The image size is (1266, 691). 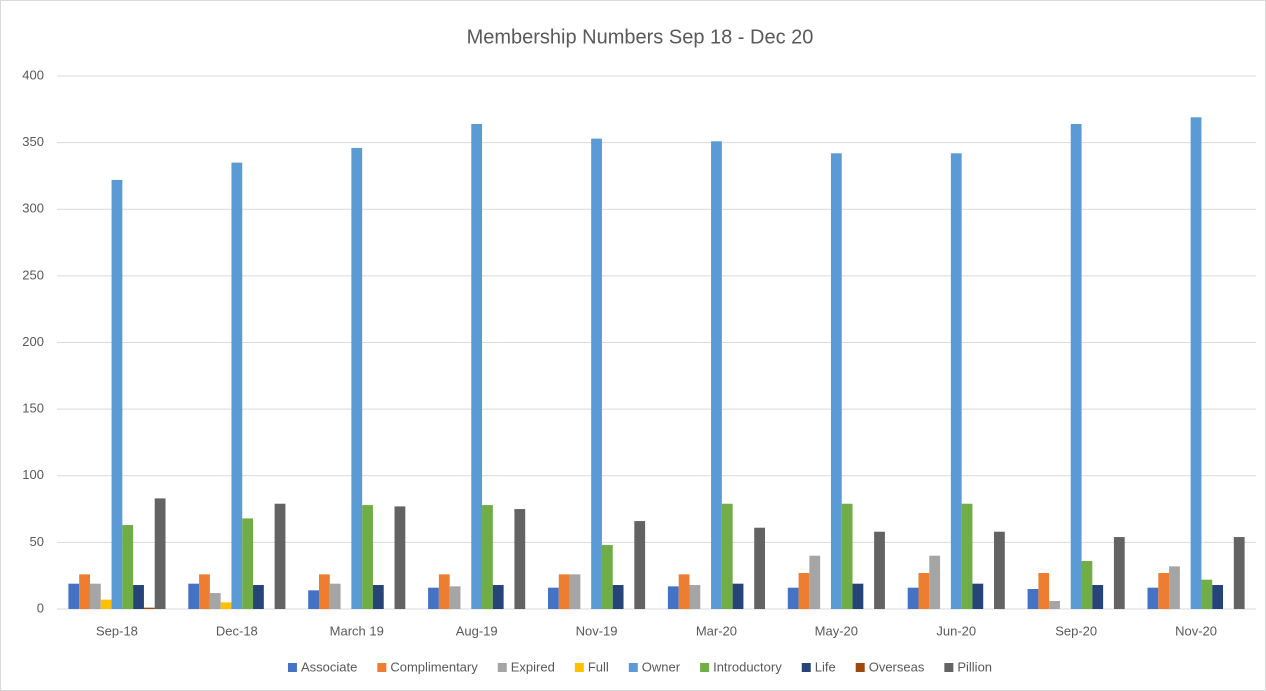 I want to click on y-tick-label: 400, so click(x=33, y=74).